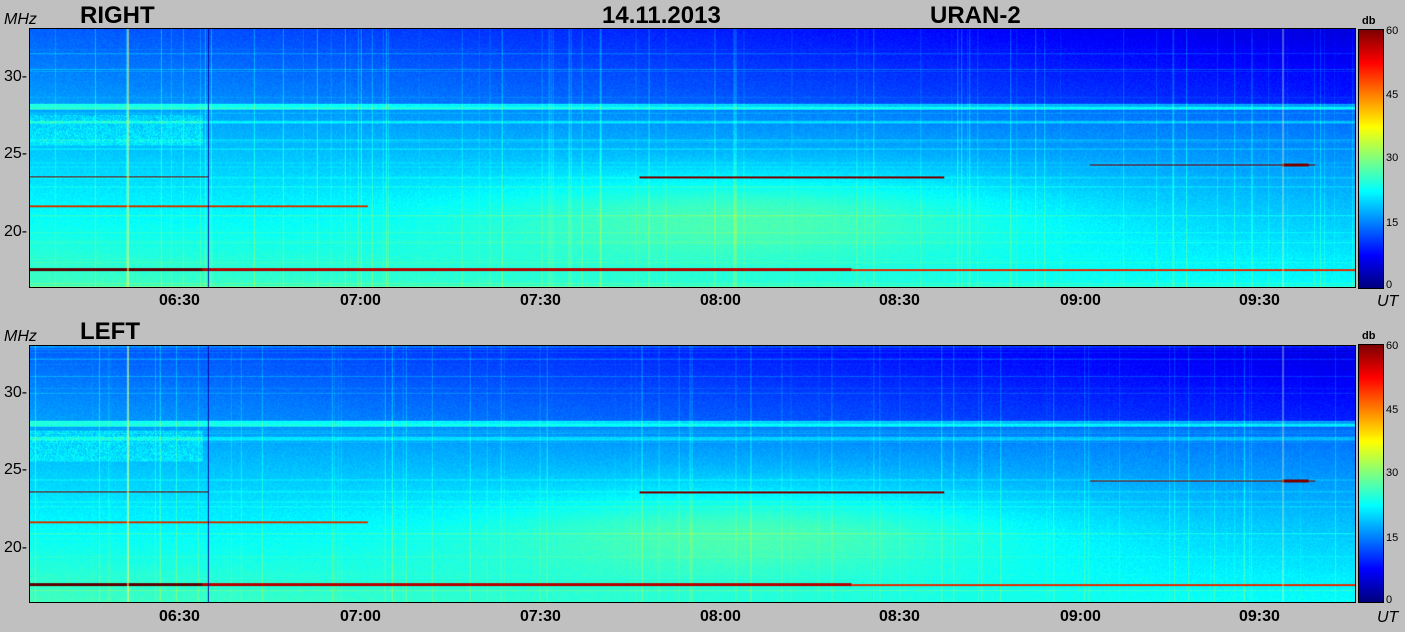 The image size is (1405, 632). Describe the element at coordinates (661, 15) in the screenshot. I see `date-label: 14.11.2013` at that location.